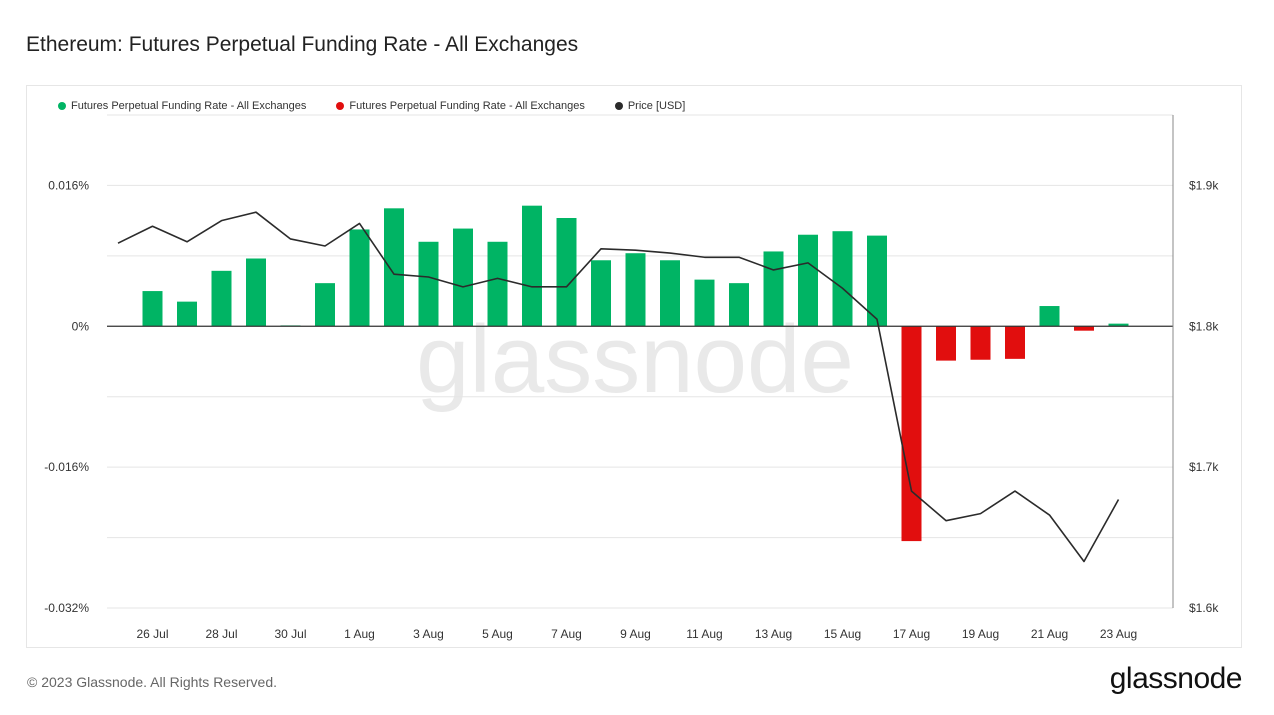 Image resolution: width=1274 pixels, height=715 pixels. I want to click on x-tick-label: 17 Aug, so click(911, 634).